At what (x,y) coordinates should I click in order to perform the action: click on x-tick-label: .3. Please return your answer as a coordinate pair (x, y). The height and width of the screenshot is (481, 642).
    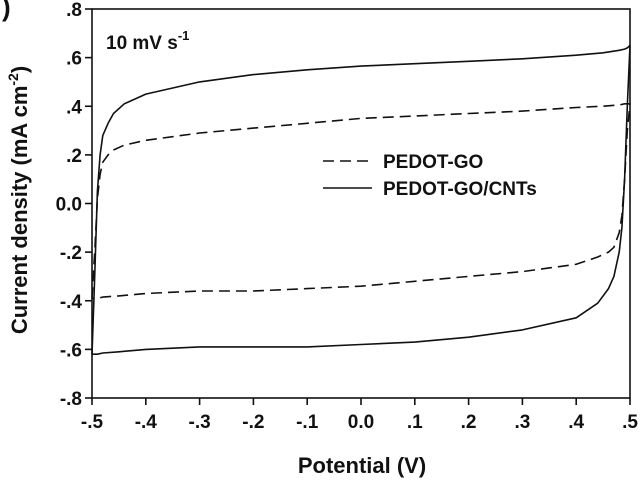
    Looking at the image, I should click on (522, 422).